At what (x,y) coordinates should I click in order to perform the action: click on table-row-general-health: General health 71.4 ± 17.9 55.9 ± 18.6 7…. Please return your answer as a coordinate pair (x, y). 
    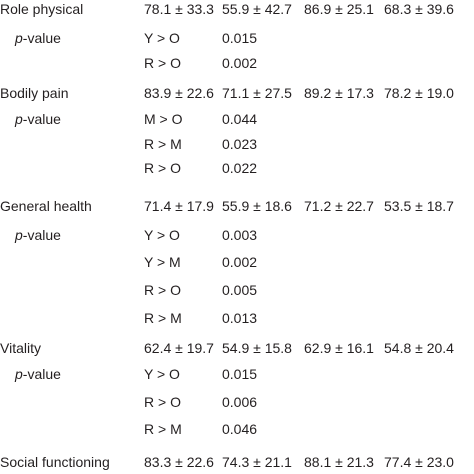
    Looking at the image, I should click on (237, 206).